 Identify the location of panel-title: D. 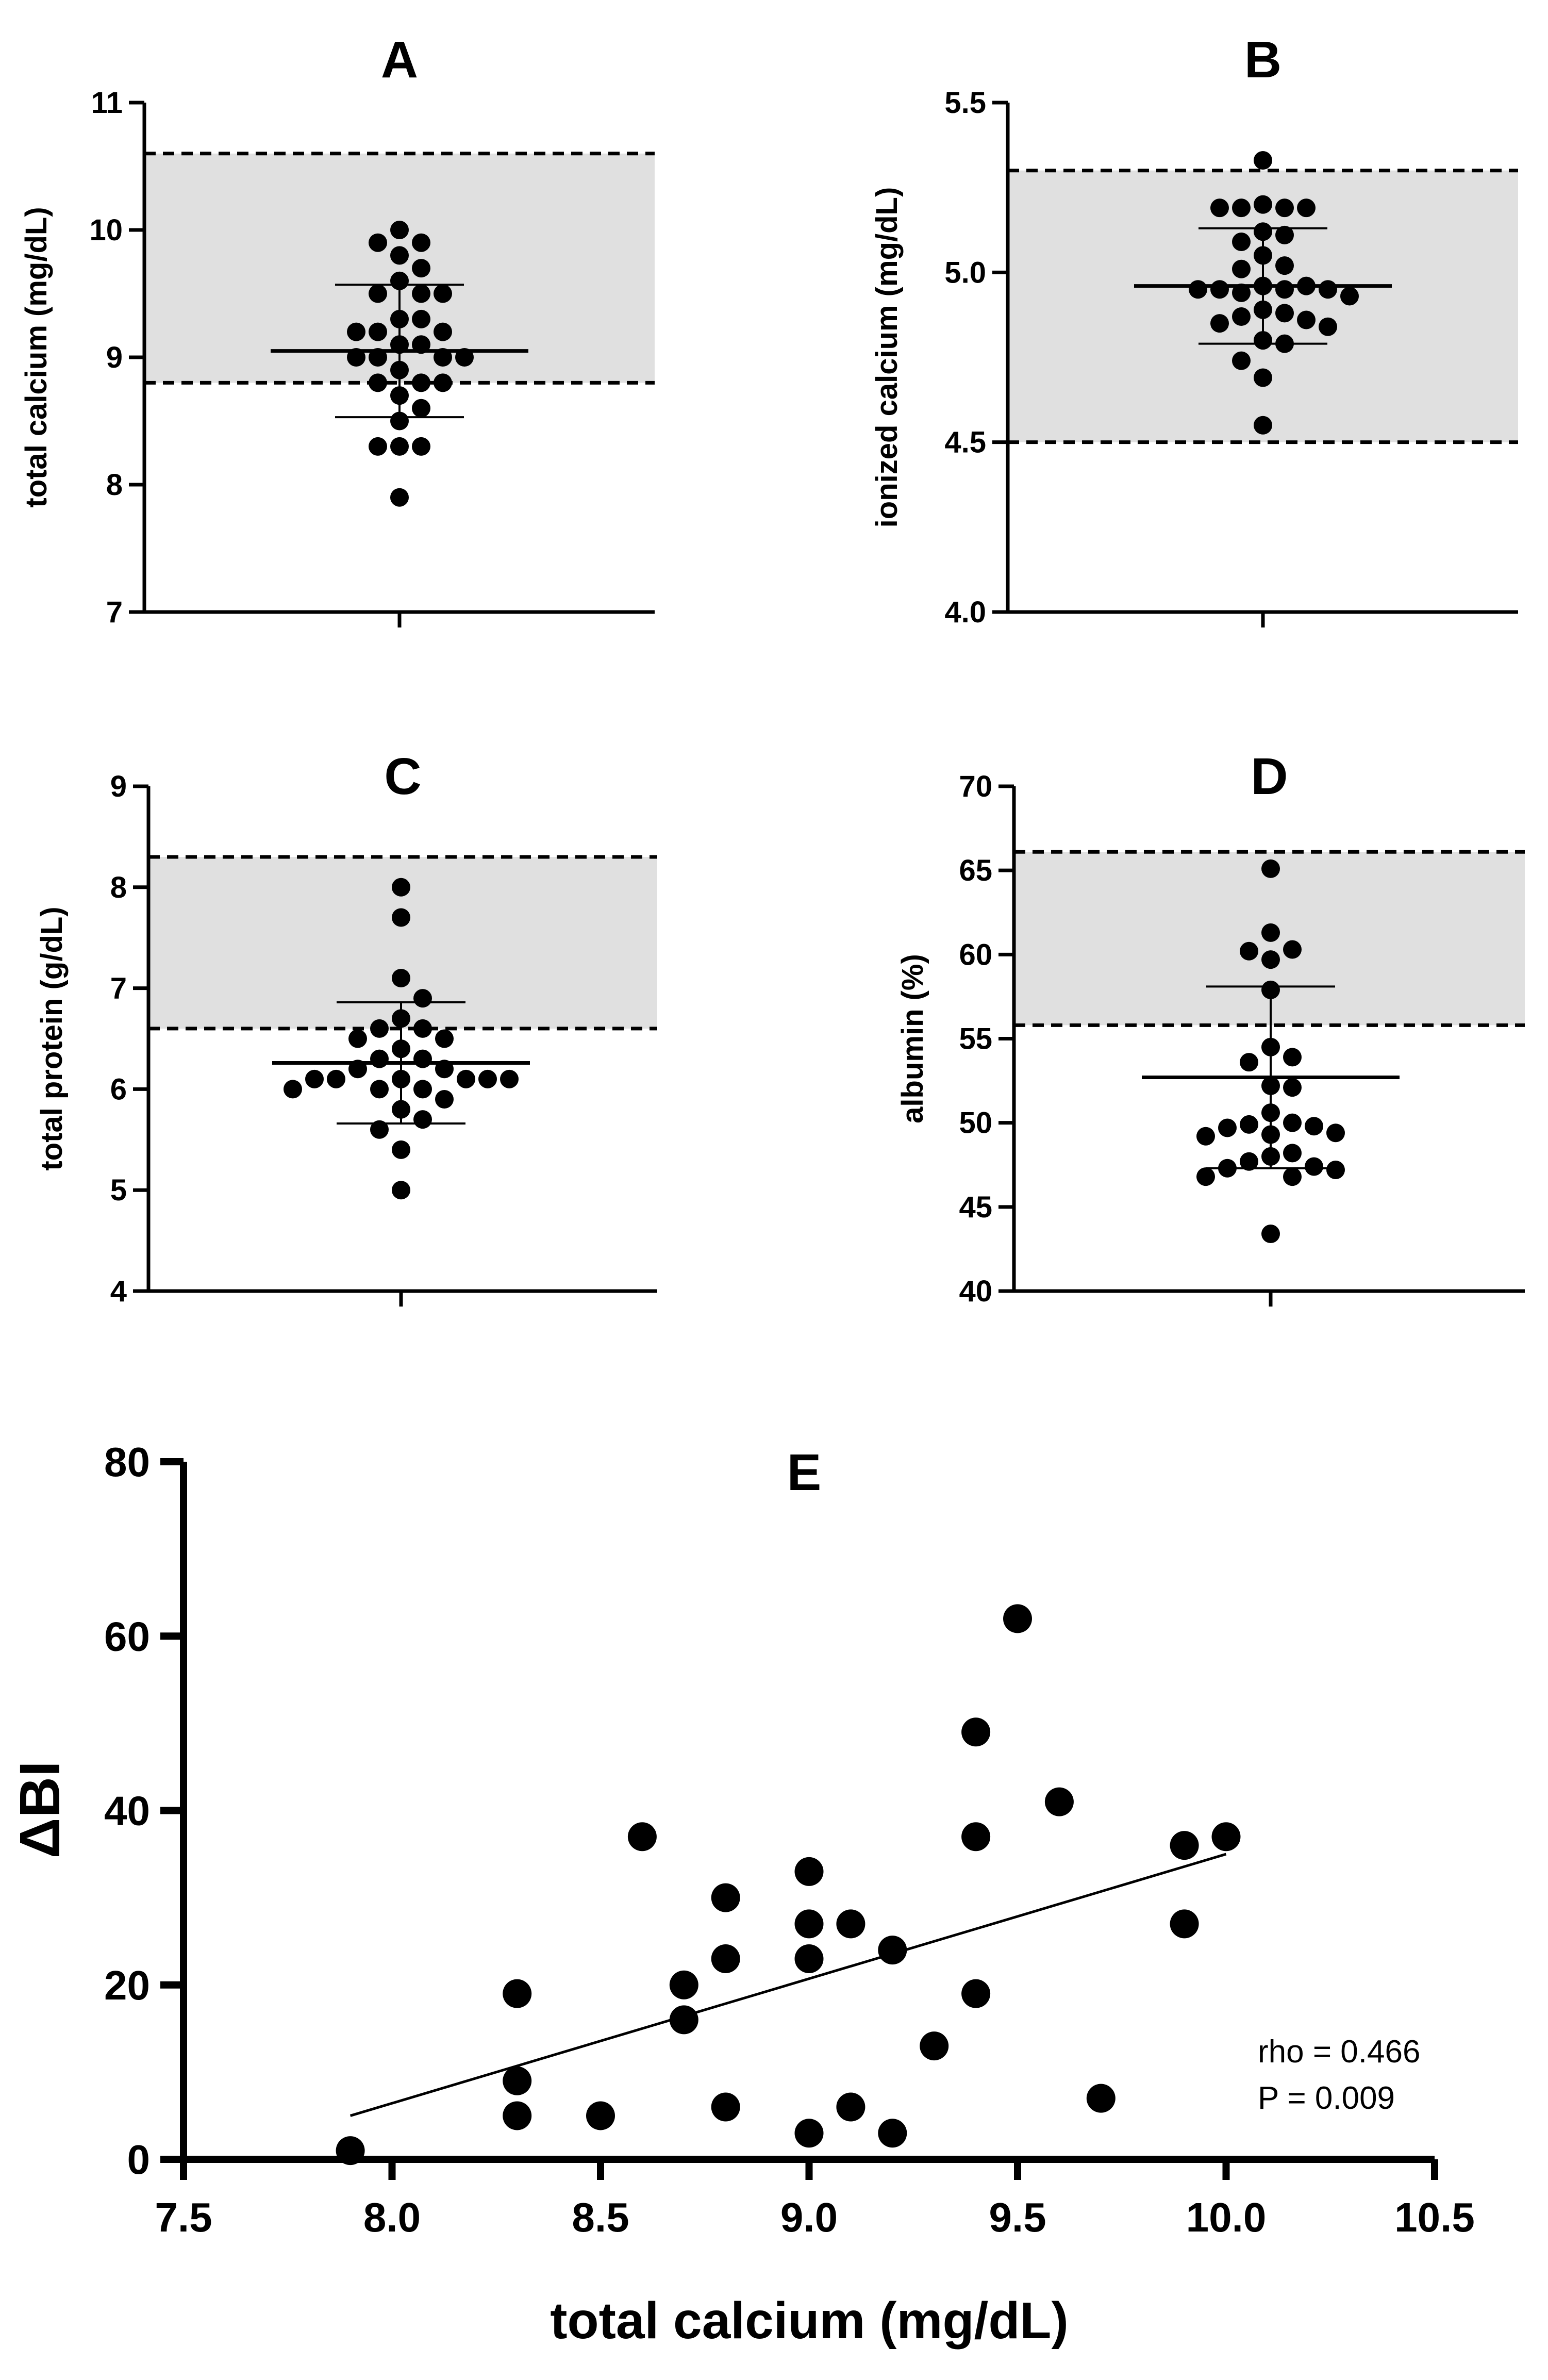
(1269, 776).